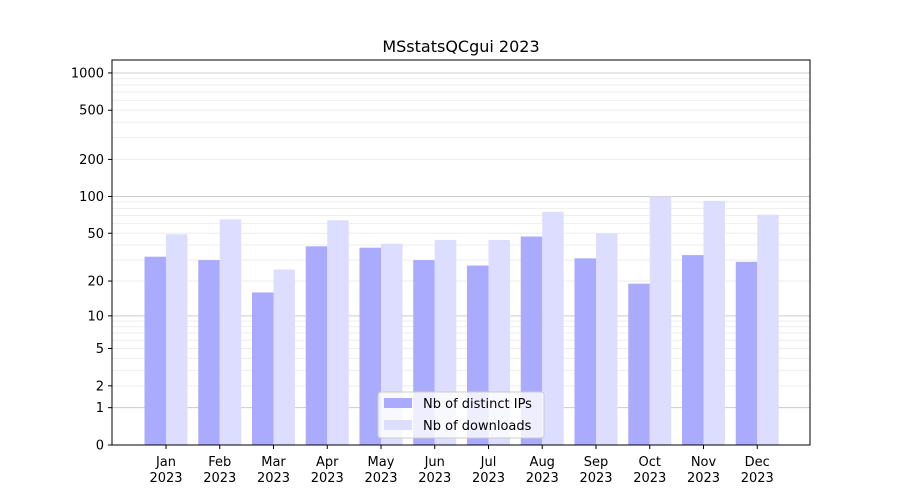  Describe the element at coordinates (91, 260) in the screenshot. I see `y-axis: 0 1 2 5 10 20 50 100 200 500 1000` at that location.